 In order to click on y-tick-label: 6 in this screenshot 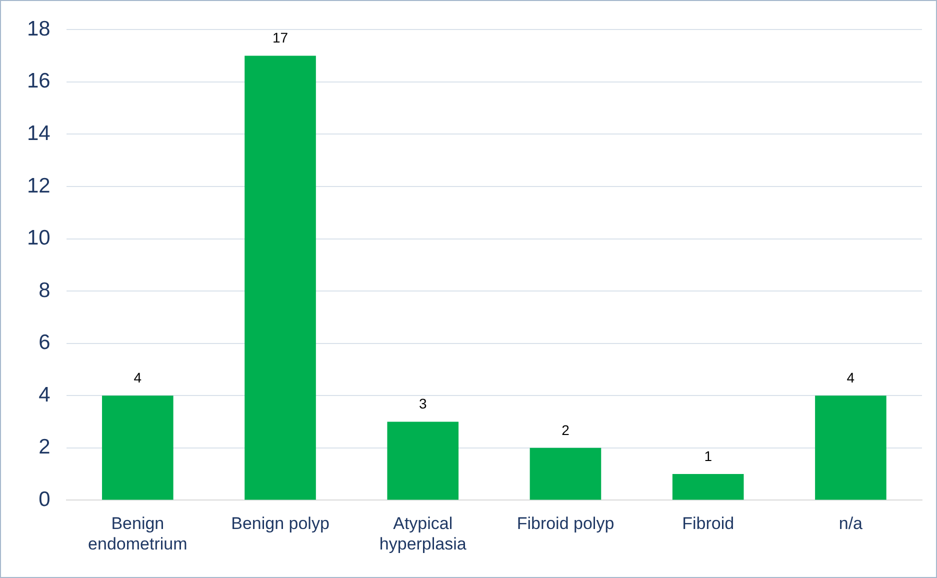, I will do `click(44, 342)`.